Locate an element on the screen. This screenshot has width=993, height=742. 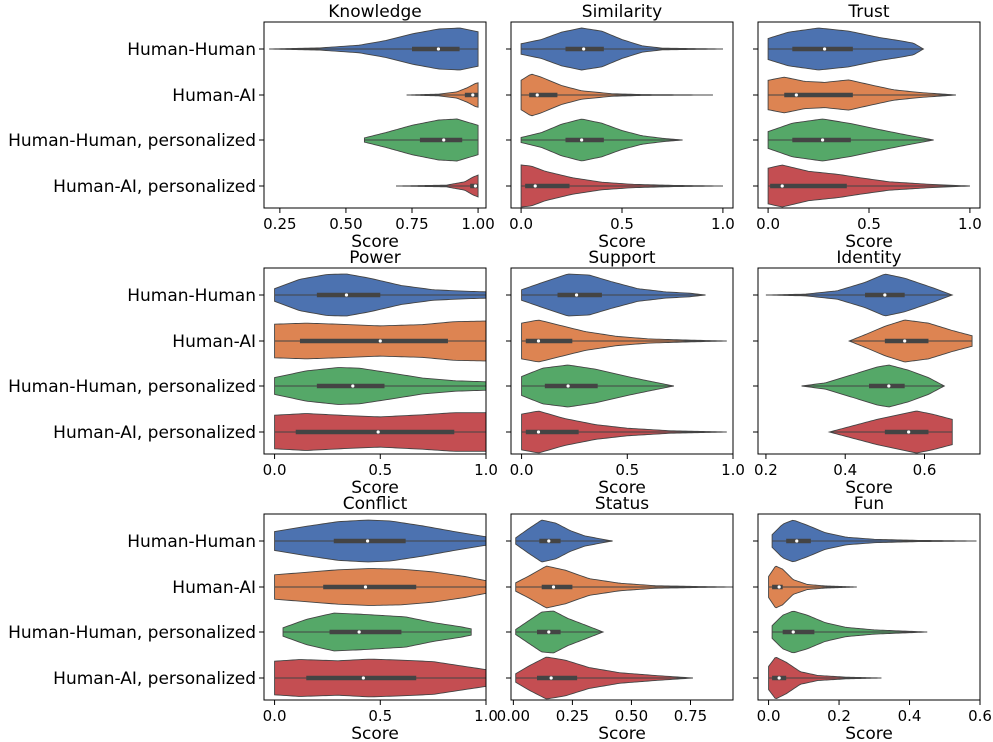
panel-identity: Identity 0.2 0.4 0.6 Score is located at coordinates (867, 373).